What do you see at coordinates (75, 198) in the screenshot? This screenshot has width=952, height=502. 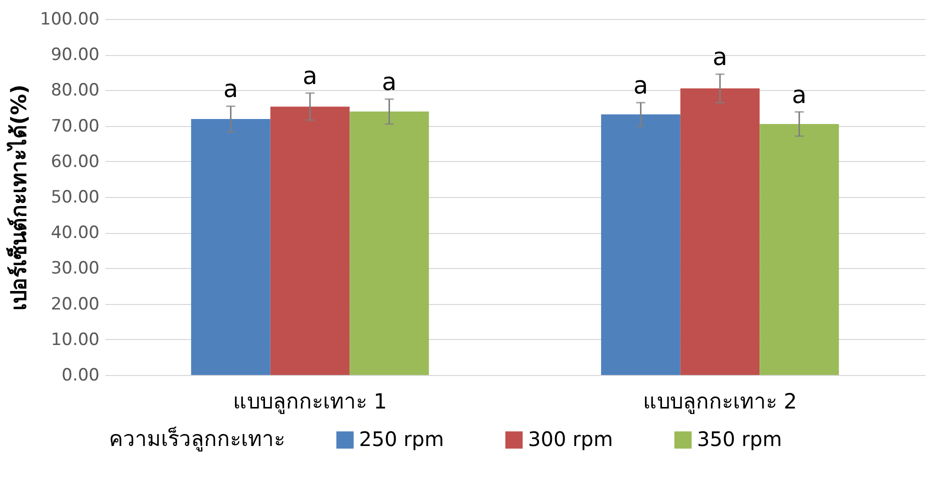 I see `y-tick-label: 50.00` at bounding box center [75, 198].